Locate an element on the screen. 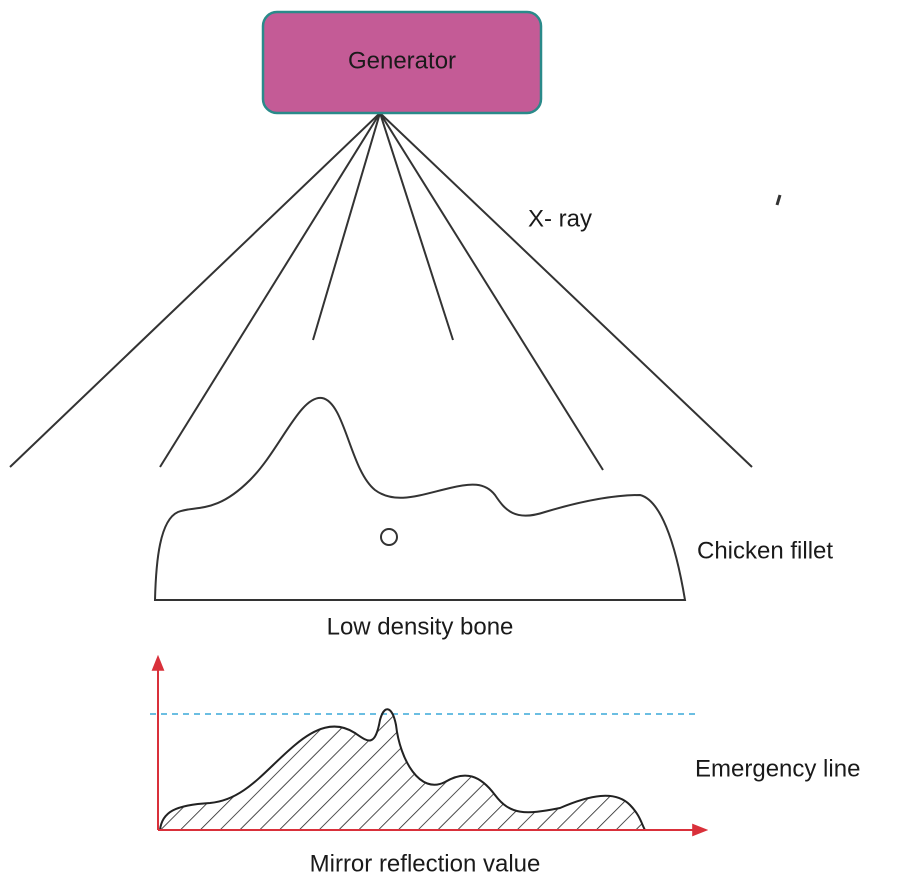 This screenshot has width=898, height=885. x-ray-label: X- ray is located at coordinates (560, 218).